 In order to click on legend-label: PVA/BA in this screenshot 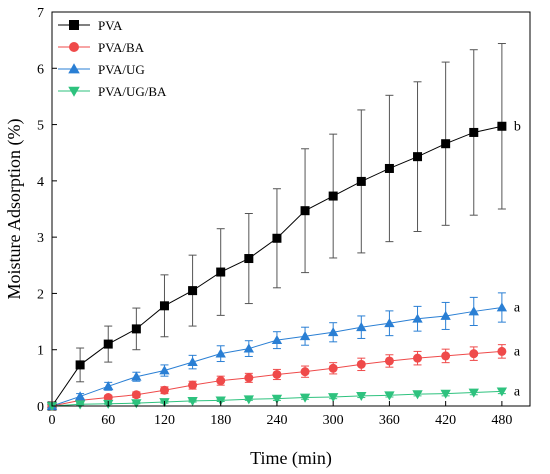, I will do `click(121, 47)`.